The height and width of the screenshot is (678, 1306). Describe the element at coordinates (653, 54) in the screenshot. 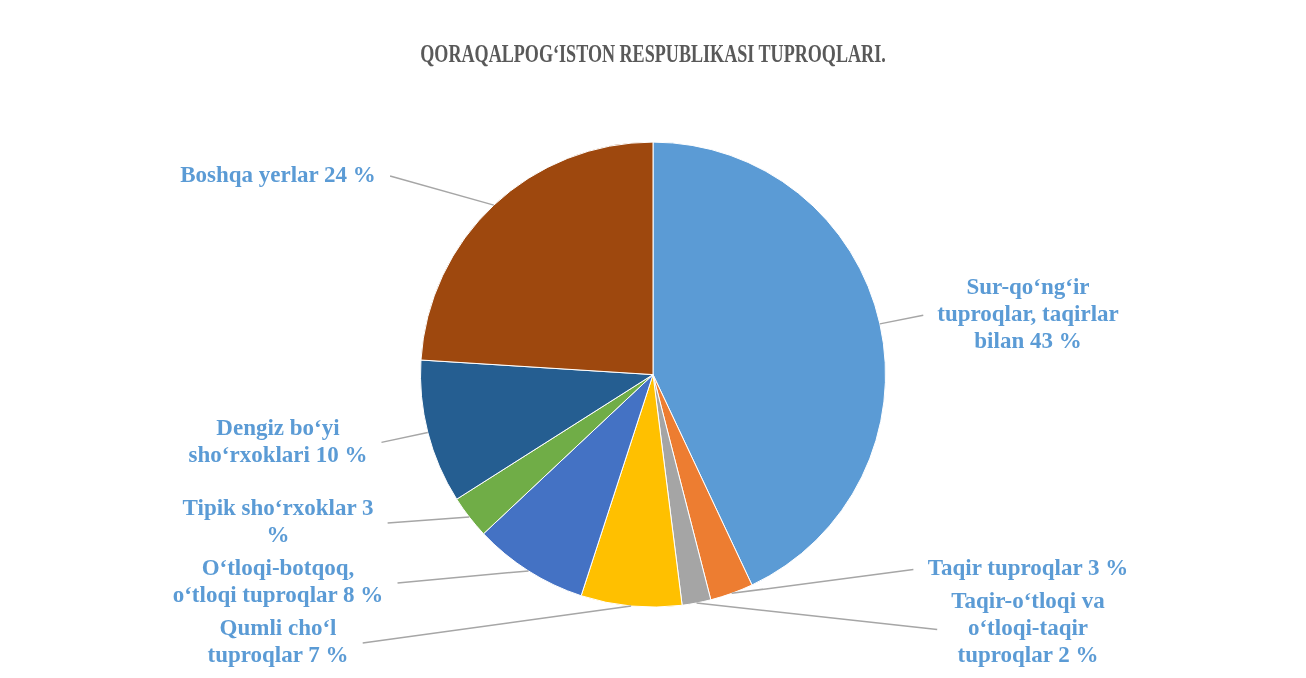

I see `chart-title: QORAQALPOG‘ISTON RESPUBLIKASI TUPROQLARI.` at that location.